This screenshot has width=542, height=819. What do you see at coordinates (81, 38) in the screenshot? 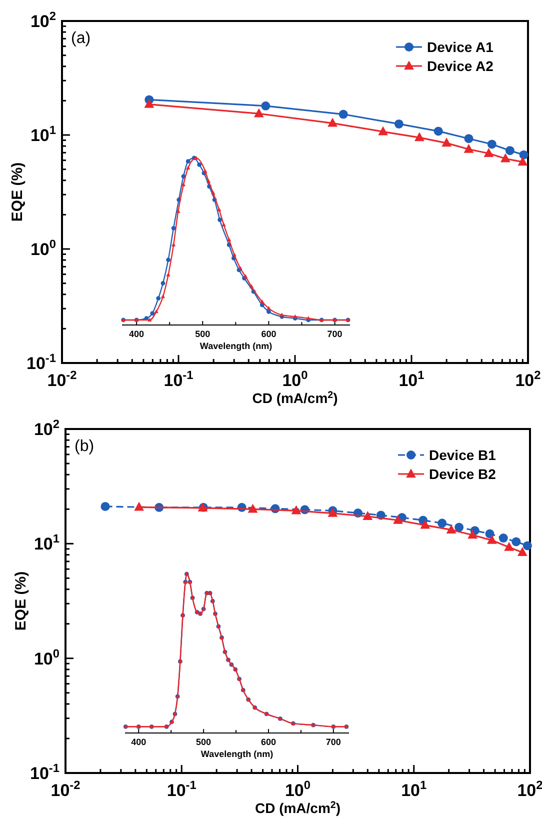
I see `annotation: (a)` at bounding box center [81, 38].